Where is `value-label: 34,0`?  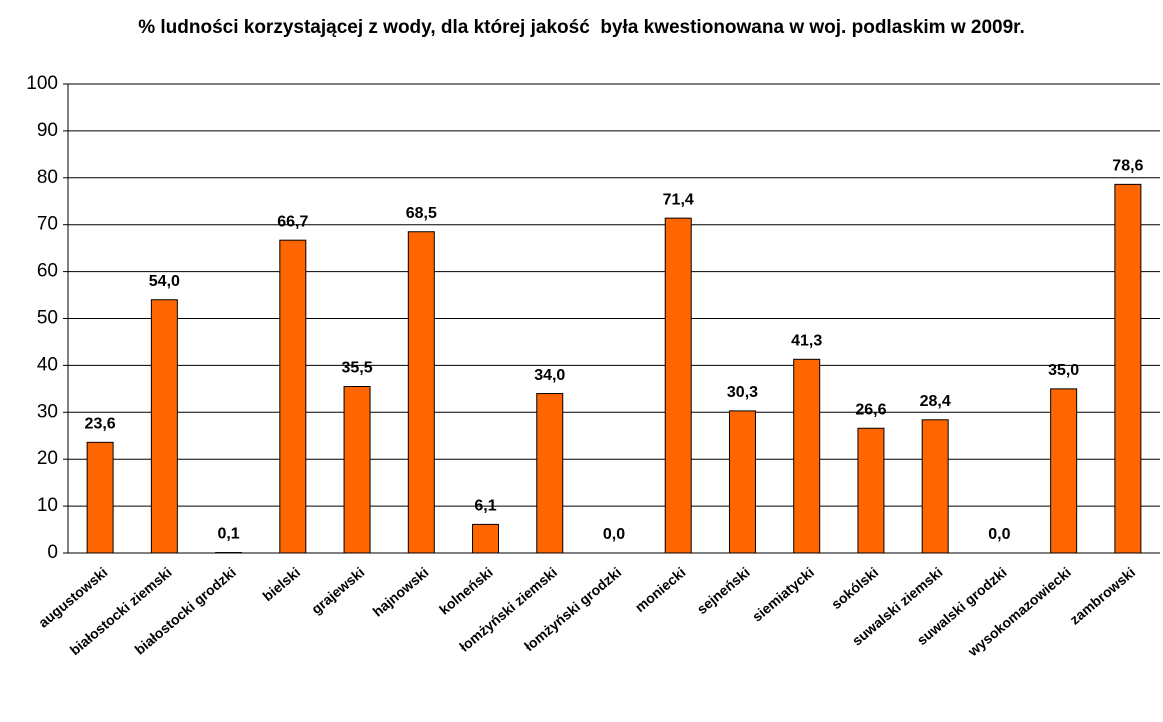
value-label: 34,0 is located at coordinates (549, 375).